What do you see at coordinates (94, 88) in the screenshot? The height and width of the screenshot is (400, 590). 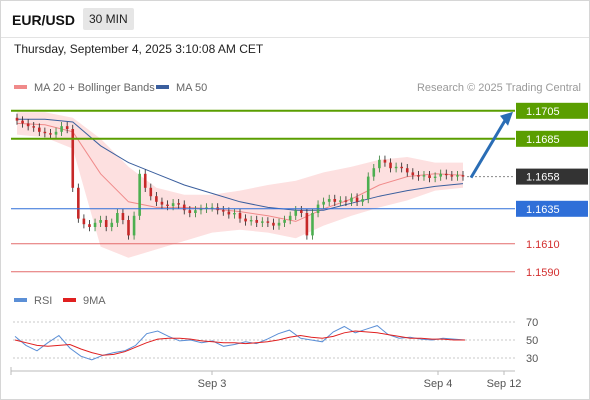 I see `ma20-legend-label: MA 20 + Bollinger Bands` at bounding box center [94, 88].